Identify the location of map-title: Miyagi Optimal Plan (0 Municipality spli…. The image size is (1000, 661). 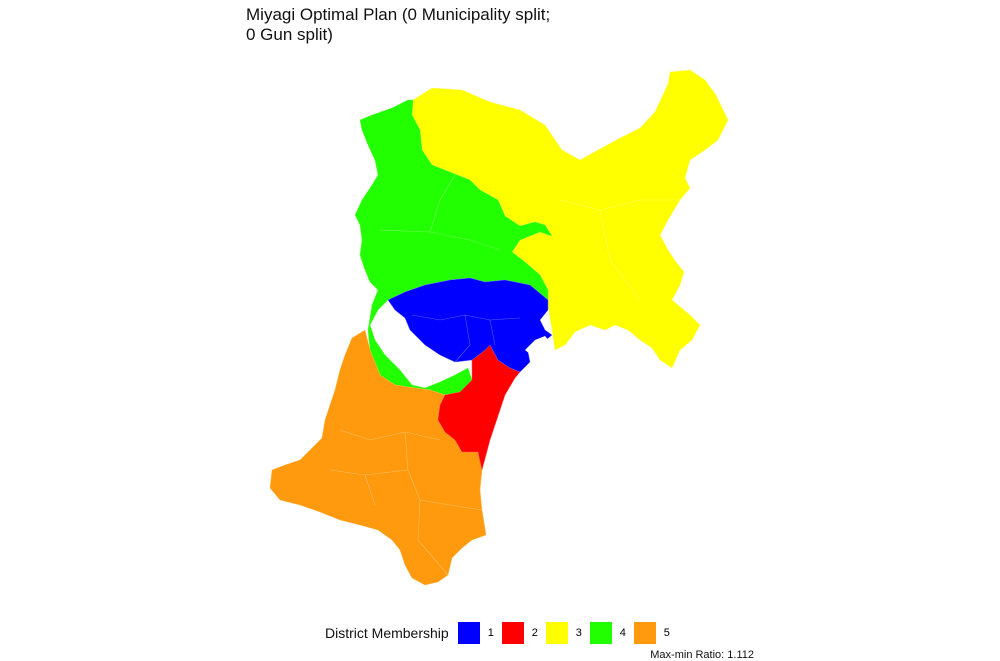
(456, 25).